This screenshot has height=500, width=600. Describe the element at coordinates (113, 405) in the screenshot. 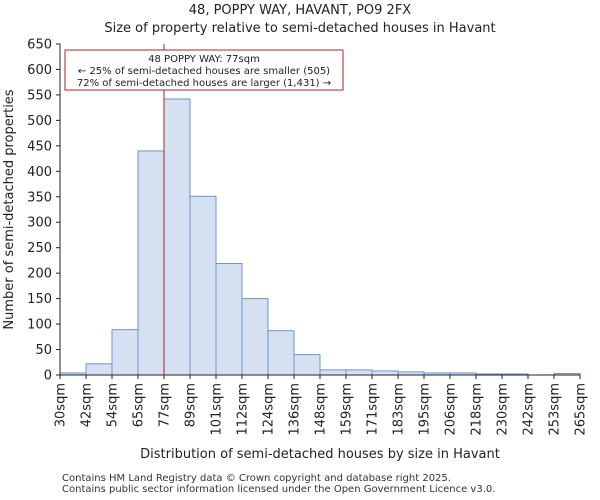

I see `x-tick-label: 54sqm` at that location.